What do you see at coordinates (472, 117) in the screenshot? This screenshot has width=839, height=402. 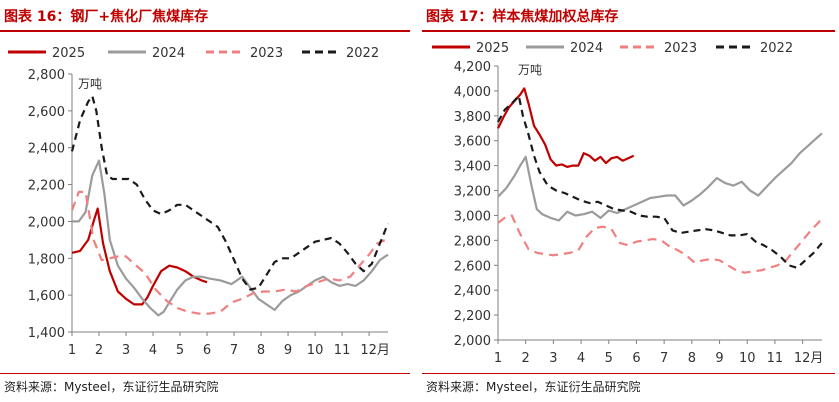 I see `y-tick-label: 3,800` at bounding box center [472, 117].